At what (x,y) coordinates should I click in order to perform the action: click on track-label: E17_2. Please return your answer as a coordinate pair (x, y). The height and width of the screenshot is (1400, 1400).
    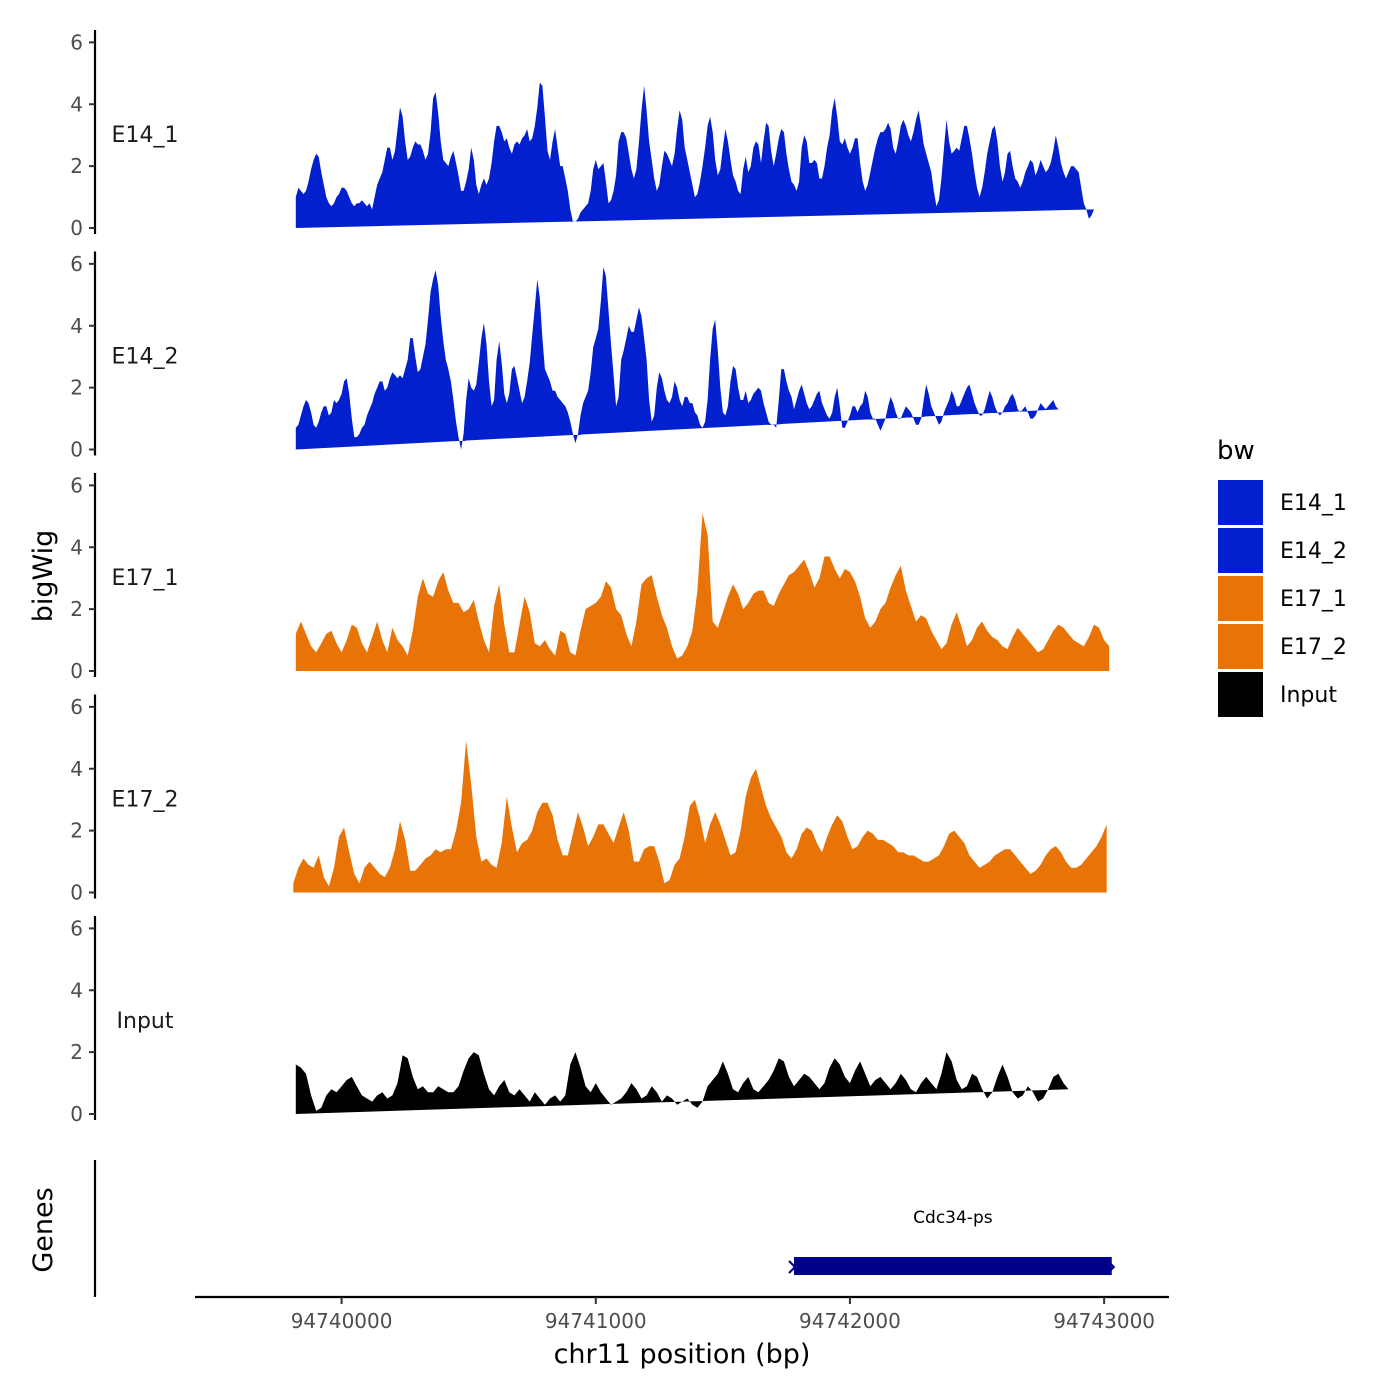
    Looking at the image, I should click on (145, 800).